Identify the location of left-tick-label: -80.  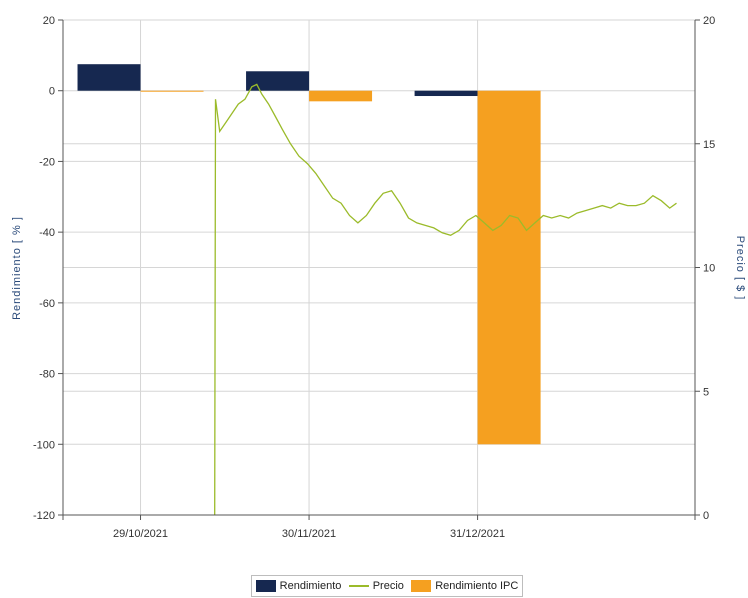
(47, 375).